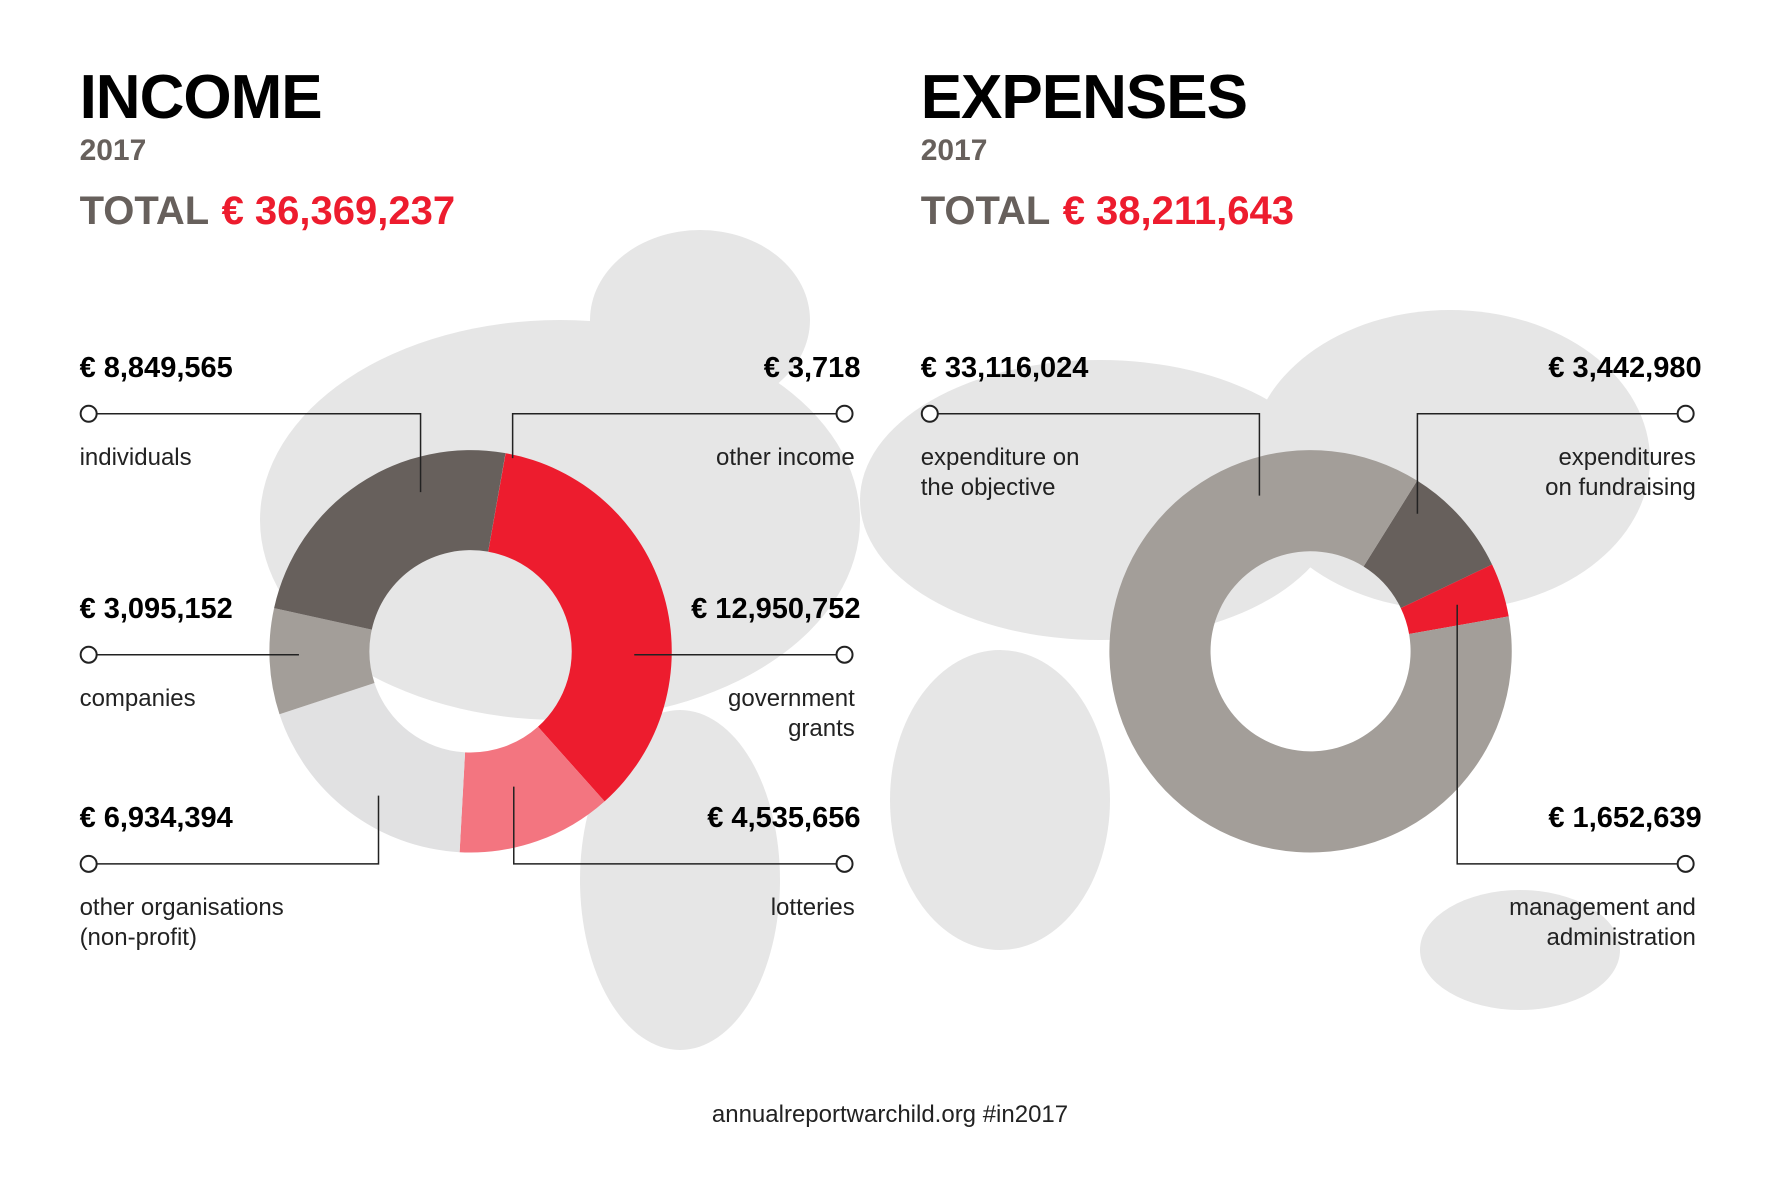  What do you see at coordinates (890, 1114) in the screenshot?
I see `footer: annualreportwarchild.org #in2017` at bounding box center [890, 1114].